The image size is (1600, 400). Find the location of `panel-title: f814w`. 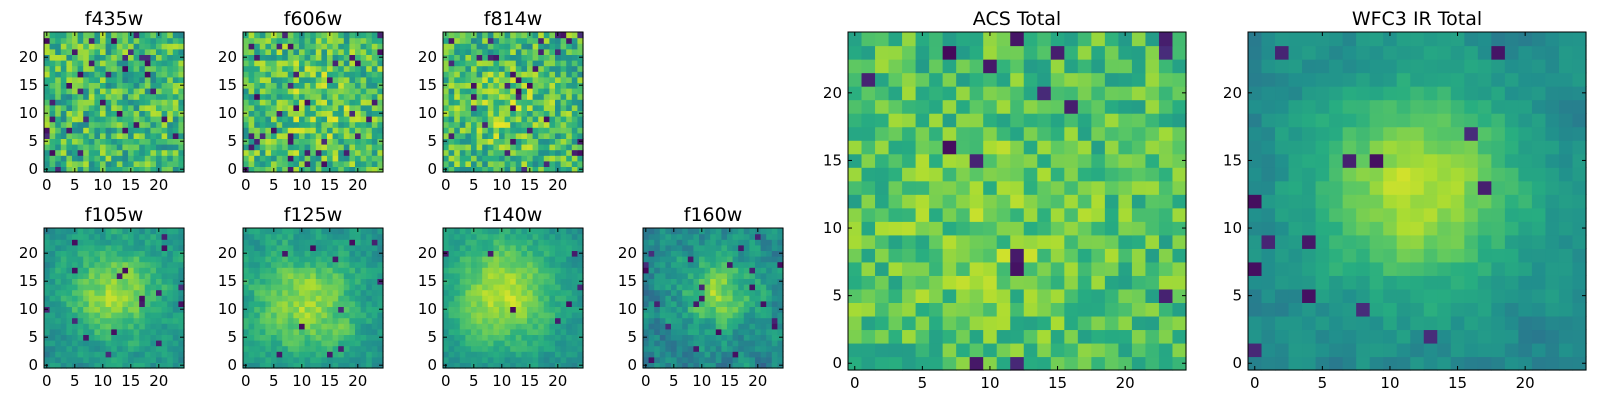

panel-title: f814w is located at coordinates (513, 19).